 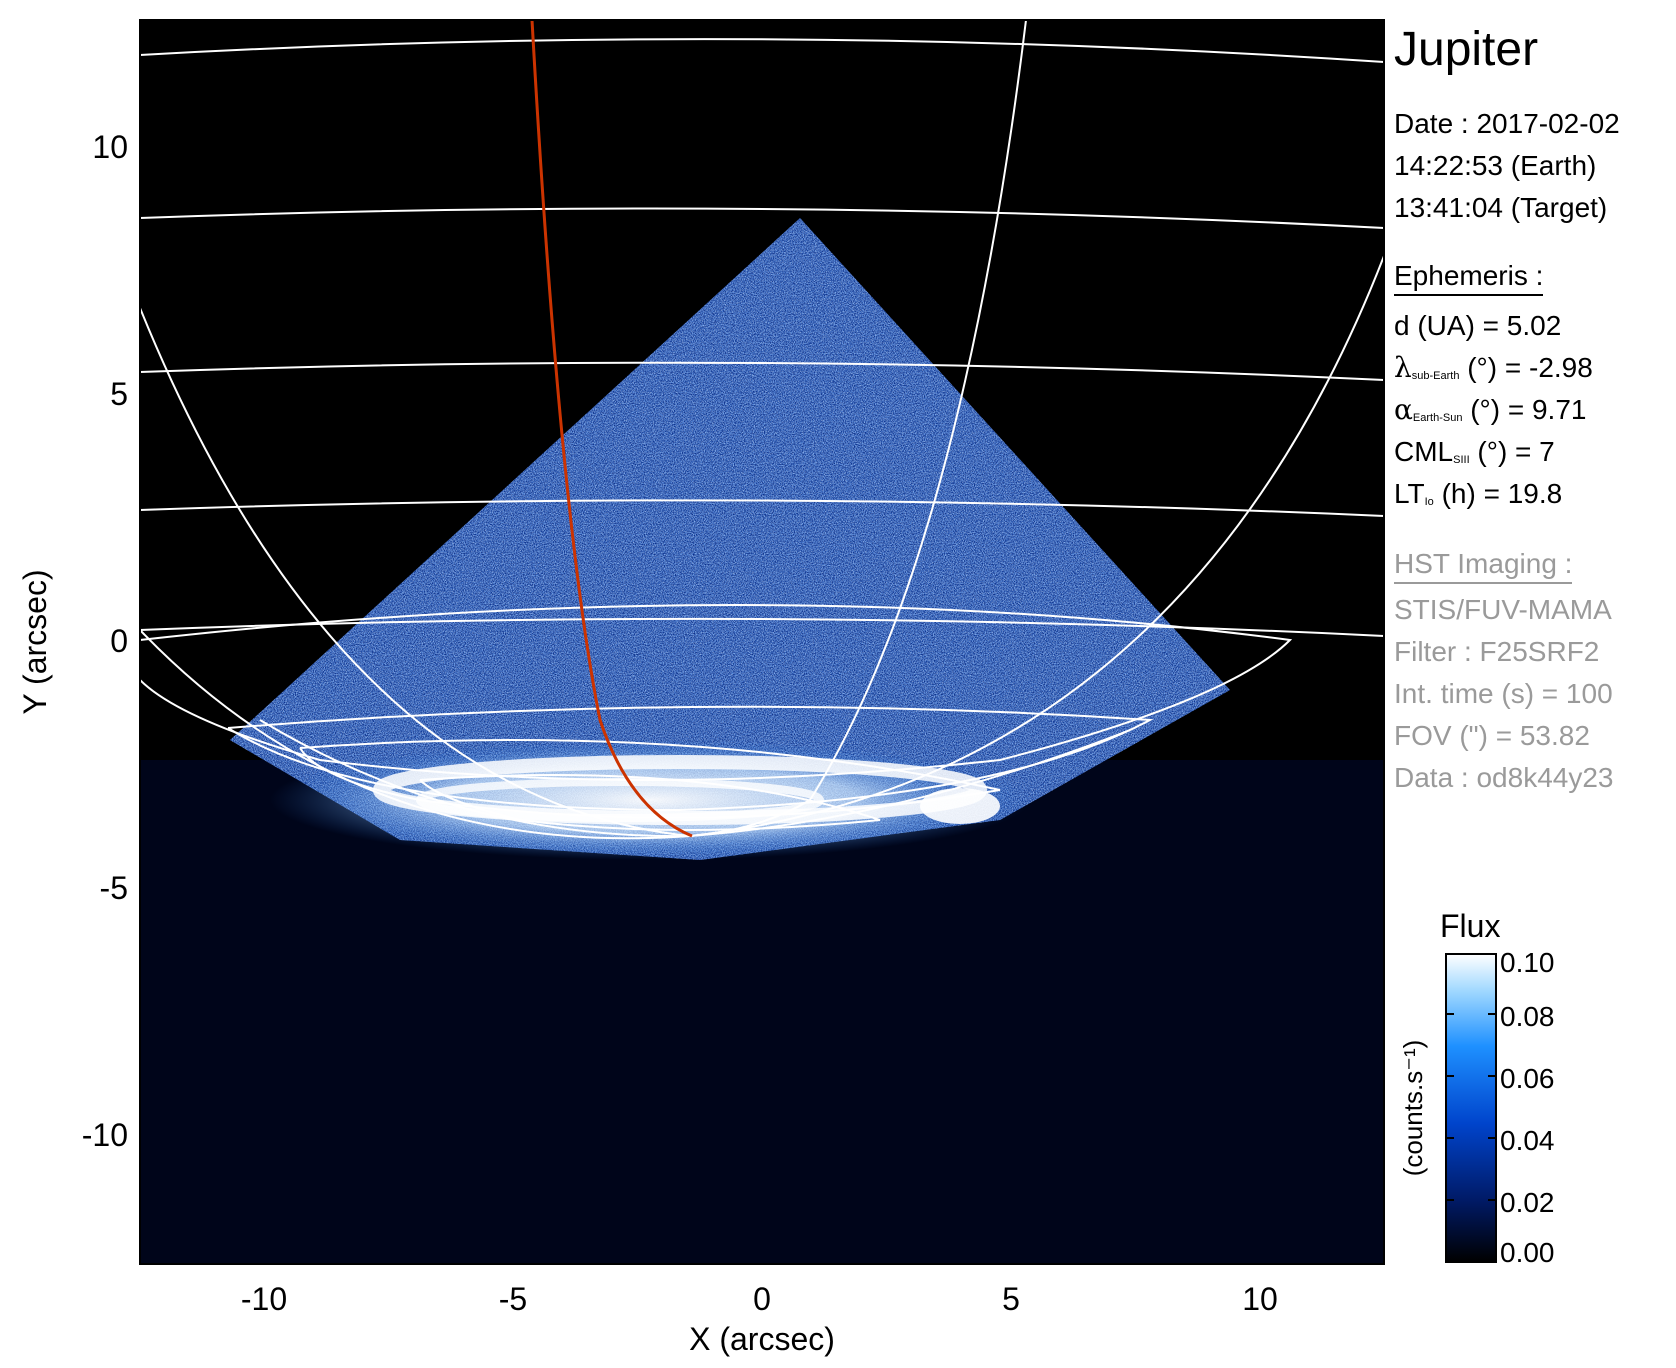 I want to click on ephemeris-cml: CMLSIII (°) = 7, so click(x=1474, y=452).